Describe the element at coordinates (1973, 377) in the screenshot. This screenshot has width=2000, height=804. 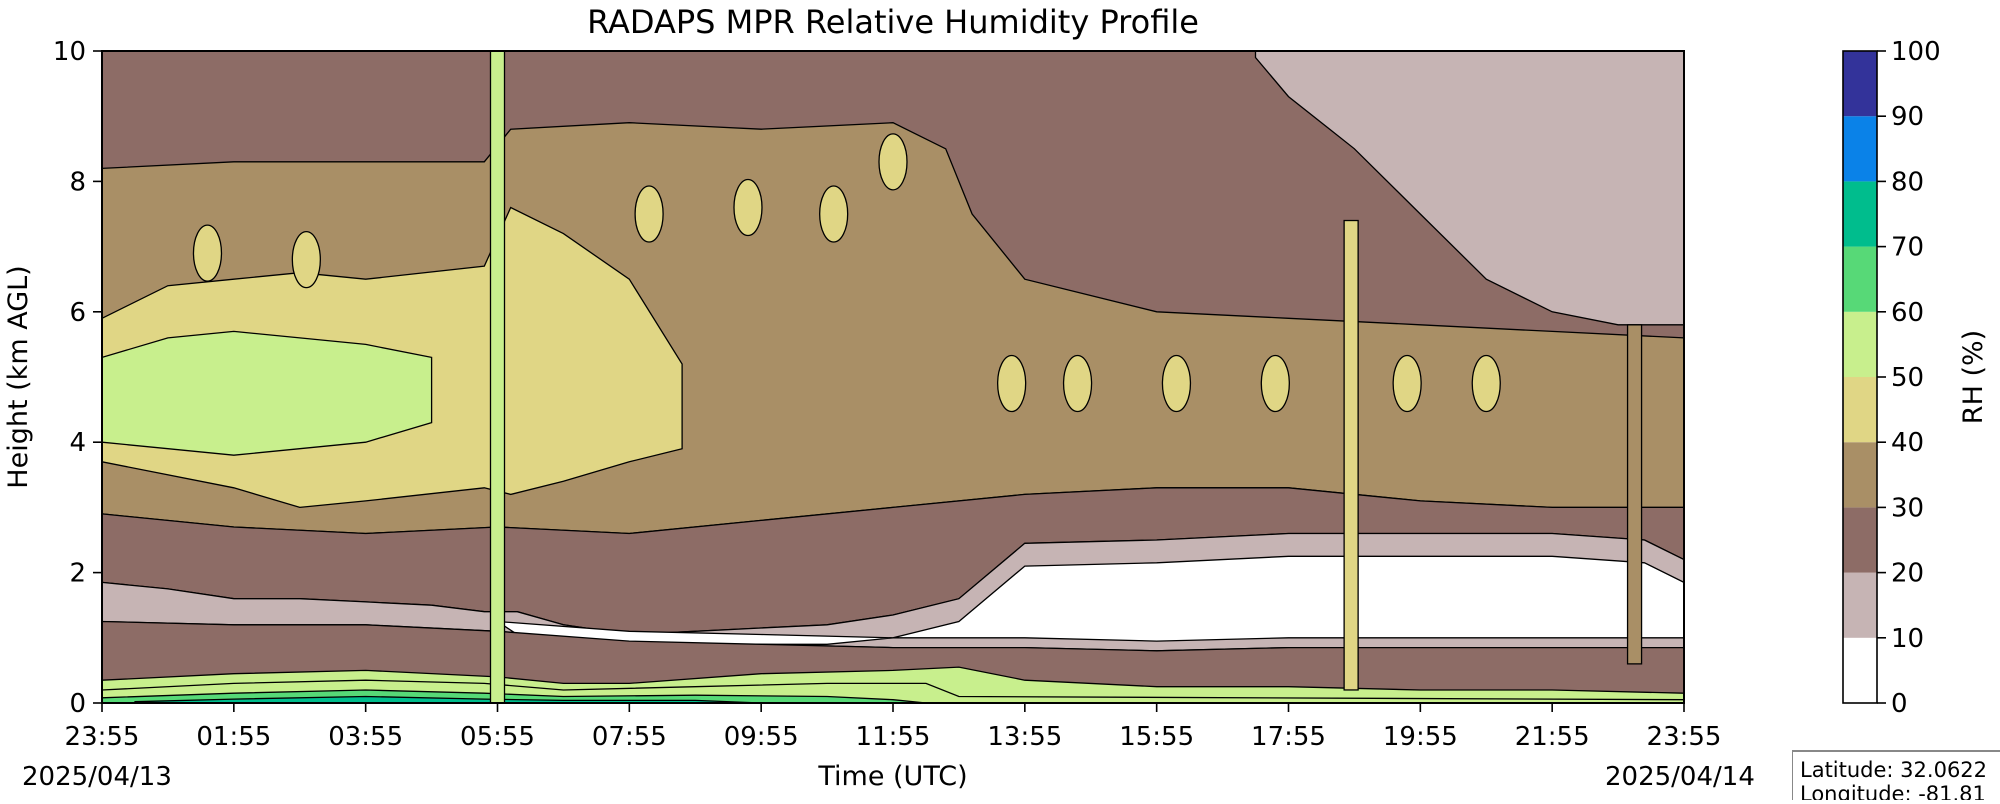
I see `colorbar-title: RH (%)` at that location.